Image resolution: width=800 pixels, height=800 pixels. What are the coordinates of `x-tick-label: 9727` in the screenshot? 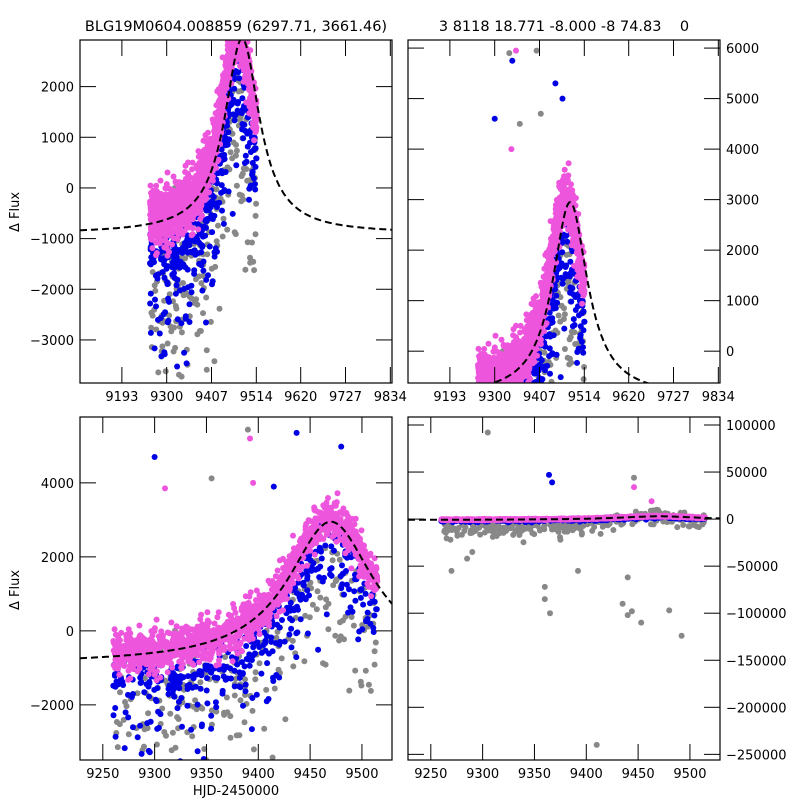 It's located at (345, 397).